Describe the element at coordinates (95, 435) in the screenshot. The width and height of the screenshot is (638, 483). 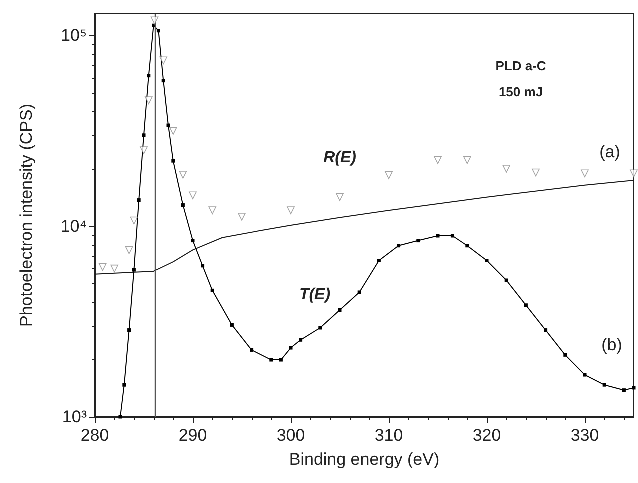
I see `x-tick-label: 280` at that location.